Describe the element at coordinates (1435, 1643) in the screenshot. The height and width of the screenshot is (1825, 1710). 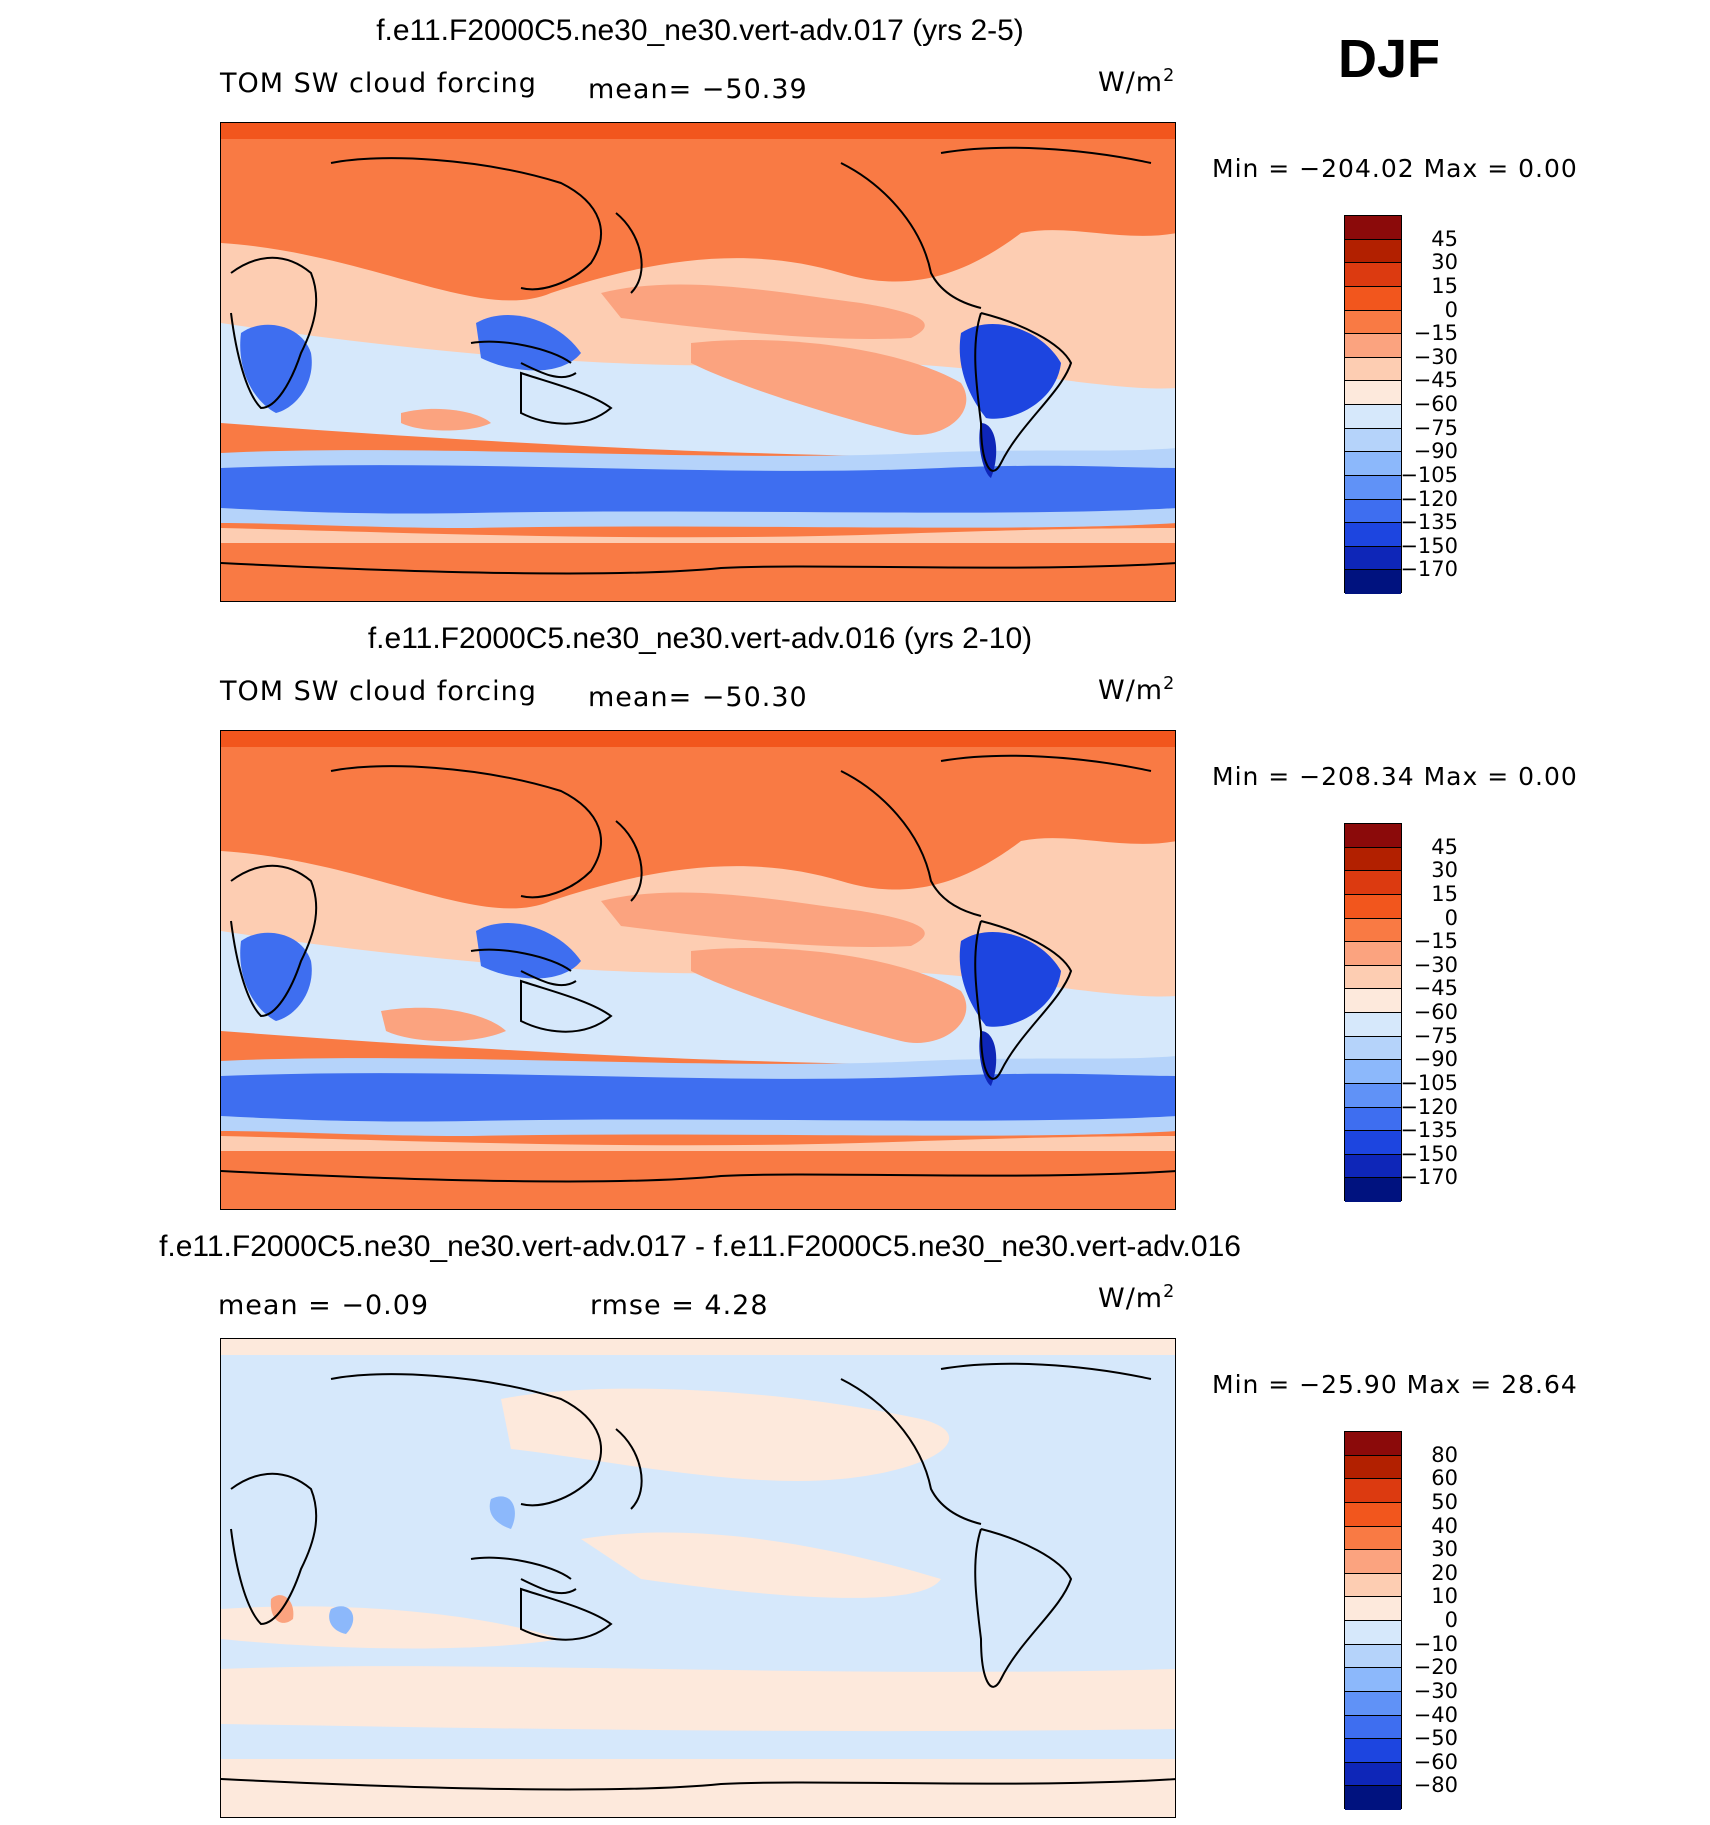
I see `colorbar-tick-label: −10` at that location.